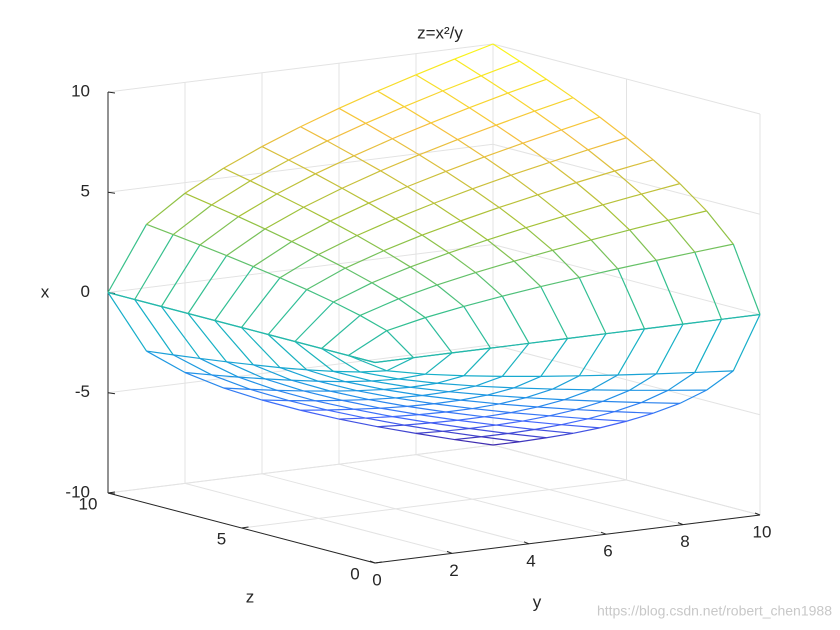  Describe the element at coordinates (77, 491) in the screenshot. I see `x-tick-label: -10` at that location.